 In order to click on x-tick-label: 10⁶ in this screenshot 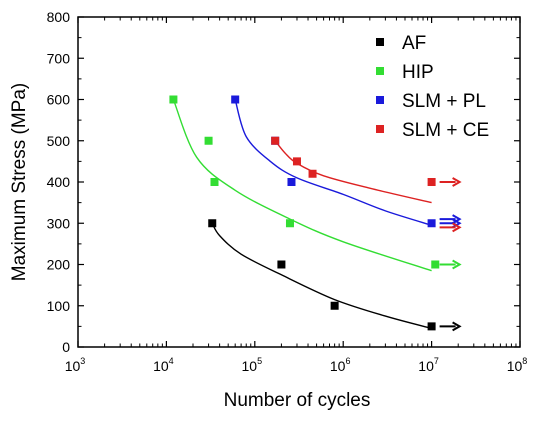, I will do `click(340, 365)`.